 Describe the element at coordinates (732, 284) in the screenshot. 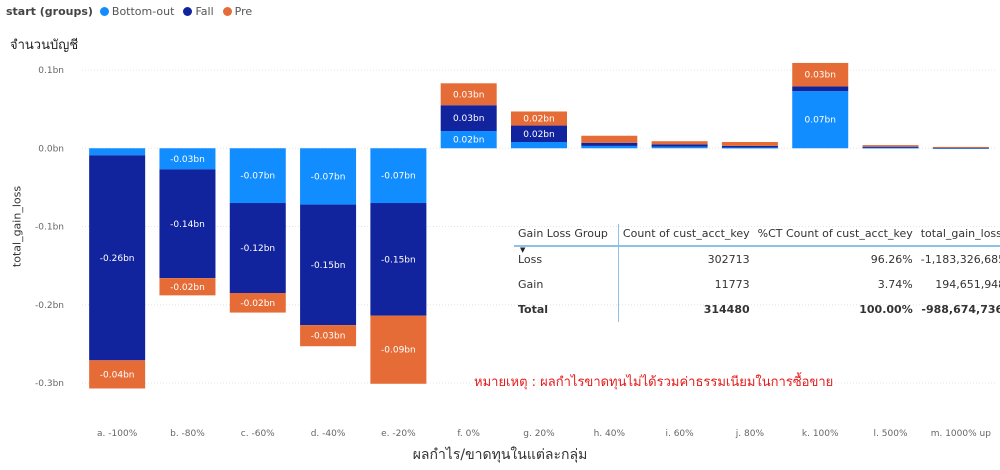

I see `cell-count: 11773` at that location.